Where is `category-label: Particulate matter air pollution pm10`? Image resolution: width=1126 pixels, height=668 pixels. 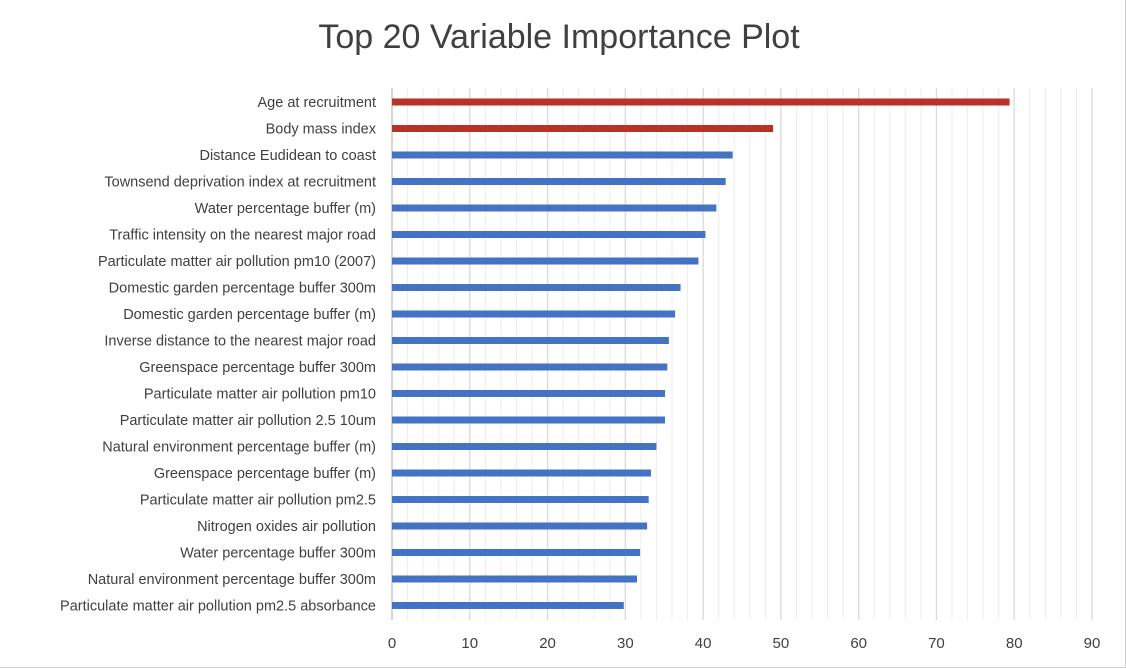
category-label: Particulate matter air pollution pm10 is located at coordinates (260, 395).